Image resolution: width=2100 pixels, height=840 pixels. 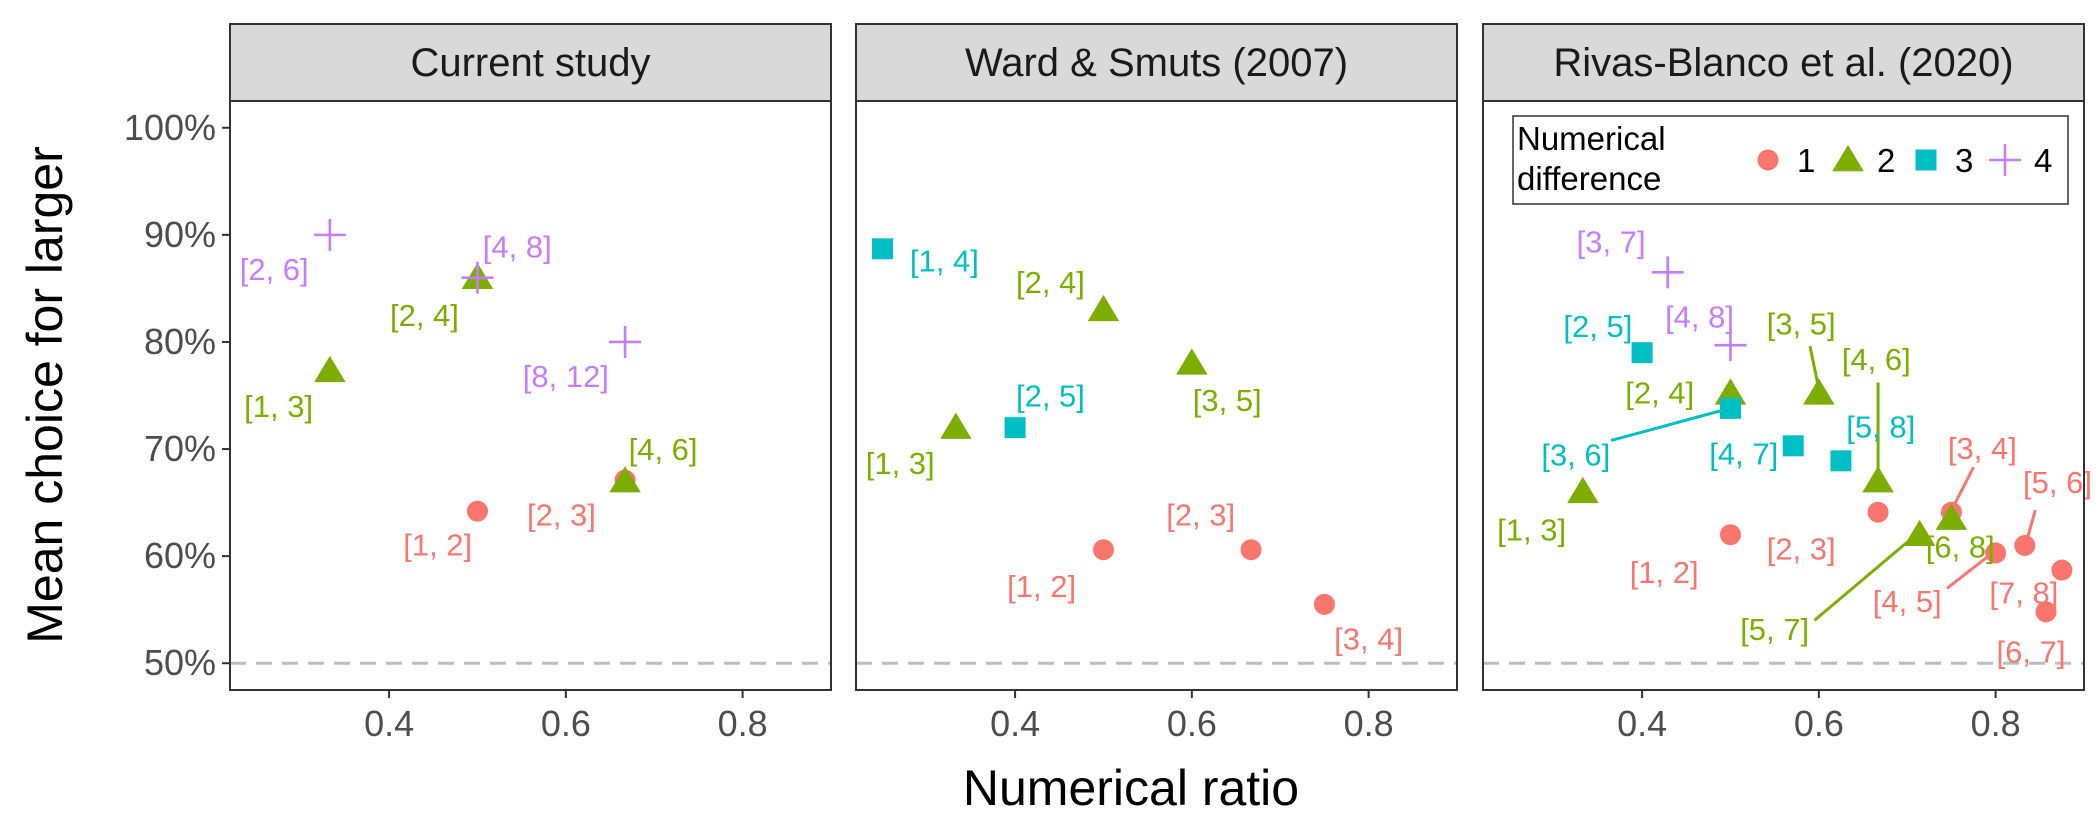 I want to click on point-label-4-5: [4, 5], so click(x=1907, y=601).